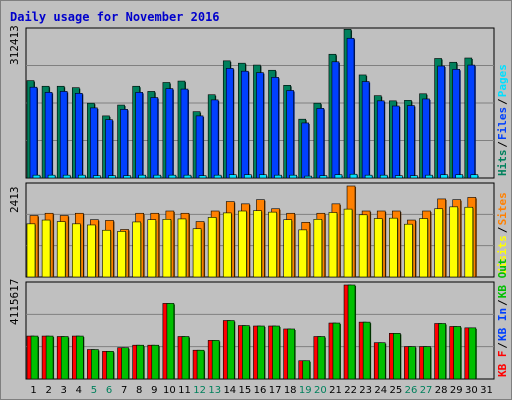 The height and width of the screenshot is (401, 512). I want to click on day-label: 16, so click(260, 390).